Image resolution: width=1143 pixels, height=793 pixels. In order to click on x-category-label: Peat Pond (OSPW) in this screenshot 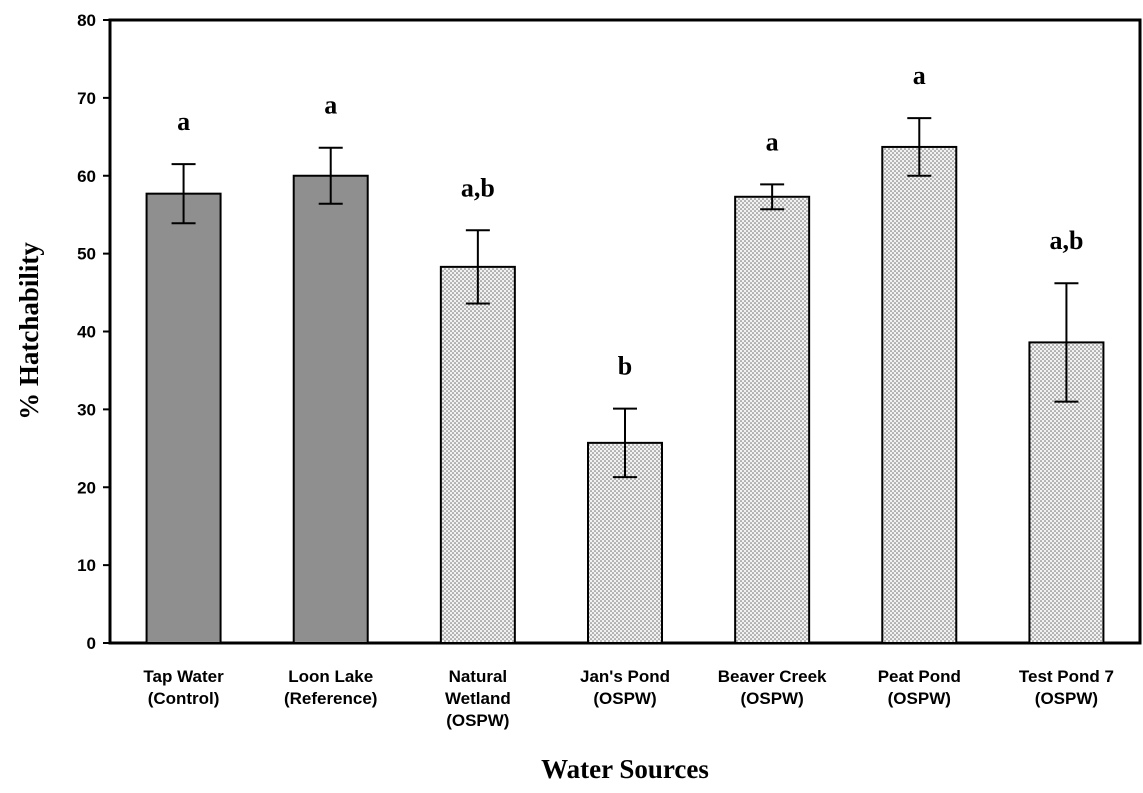, I will do `click(919, 687)`.